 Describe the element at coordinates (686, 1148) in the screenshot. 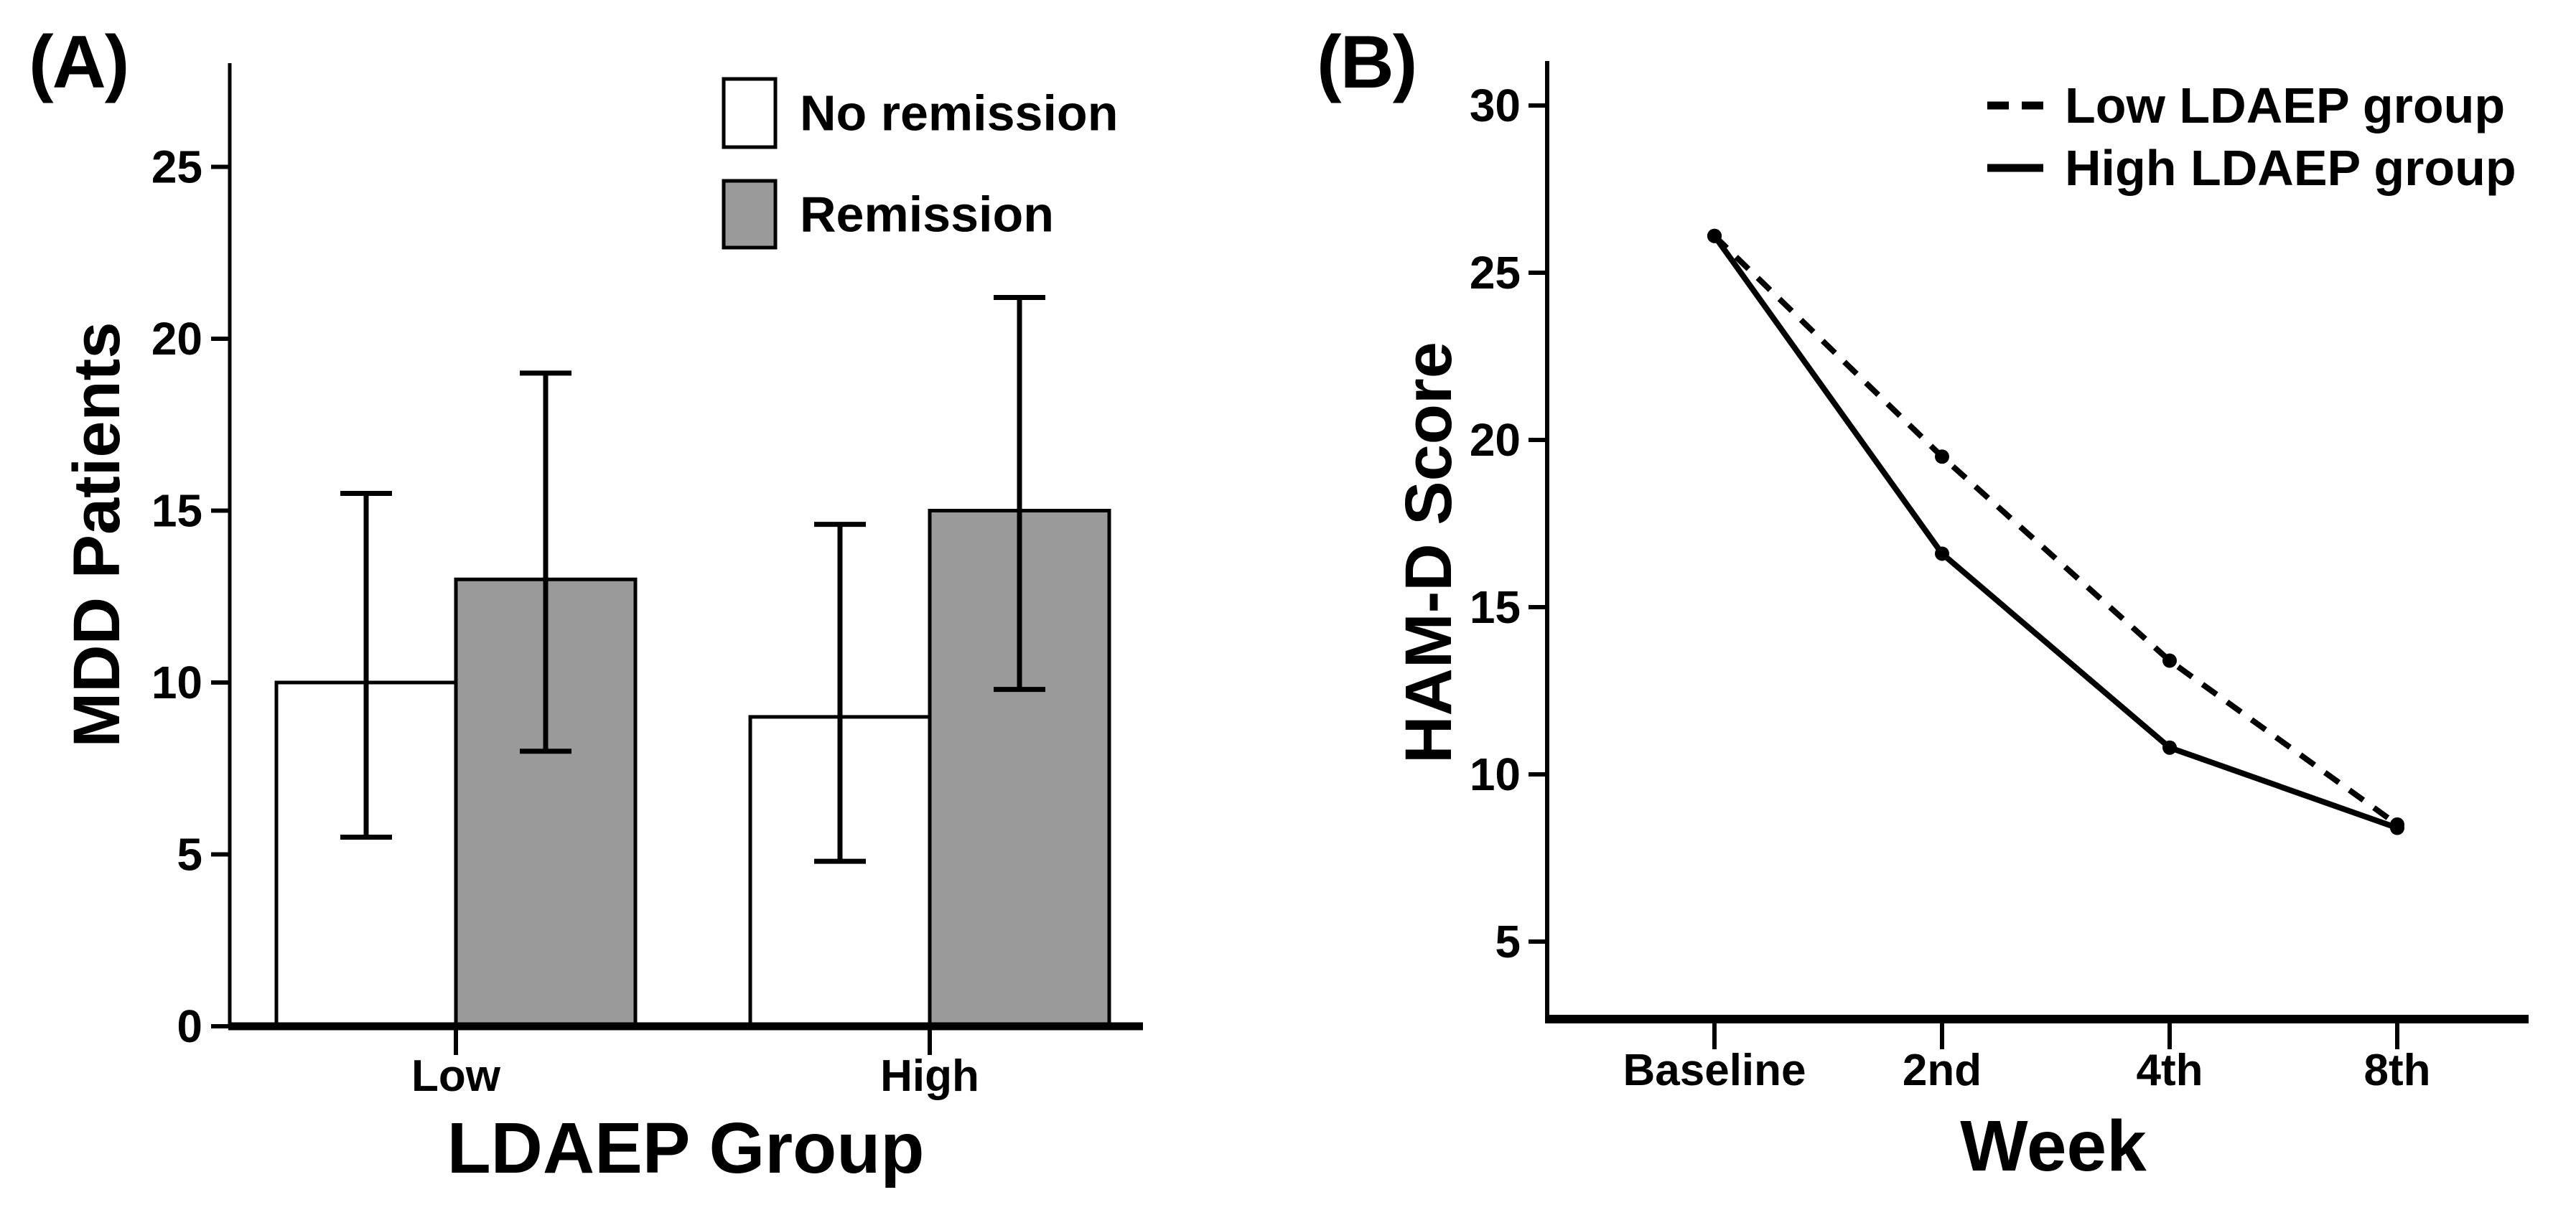

I see `x-axis-title: LDAEP Group` at that location.